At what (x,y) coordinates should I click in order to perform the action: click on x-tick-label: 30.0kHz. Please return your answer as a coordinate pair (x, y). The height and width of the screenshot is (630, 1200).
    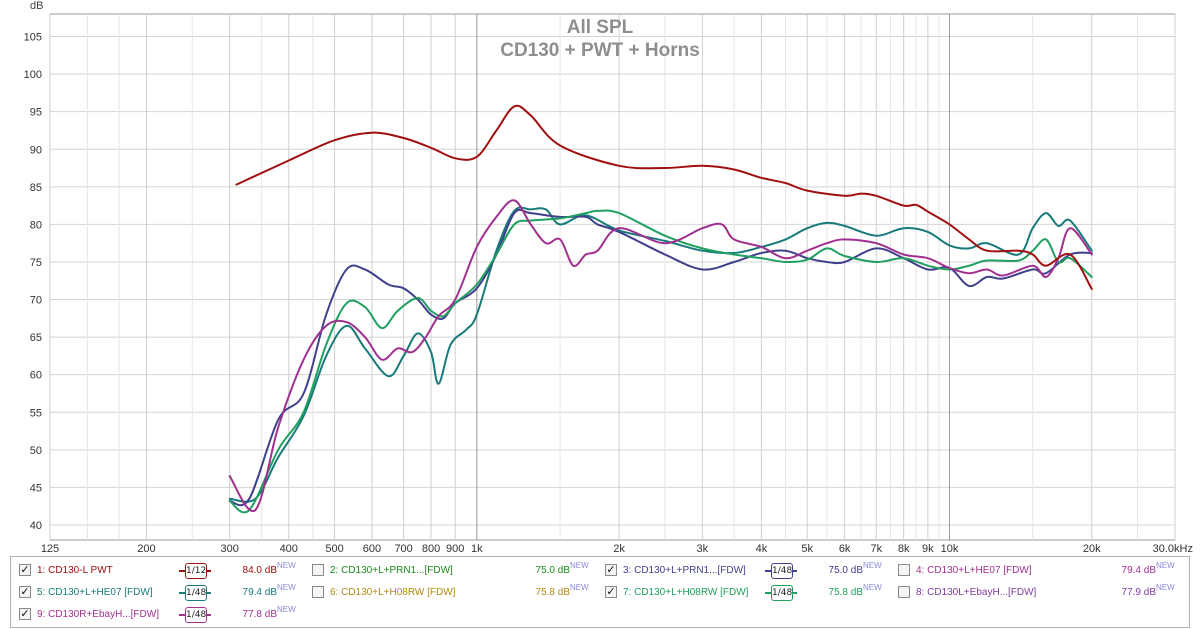
    Looking at the image, I should click on (1173, 549).